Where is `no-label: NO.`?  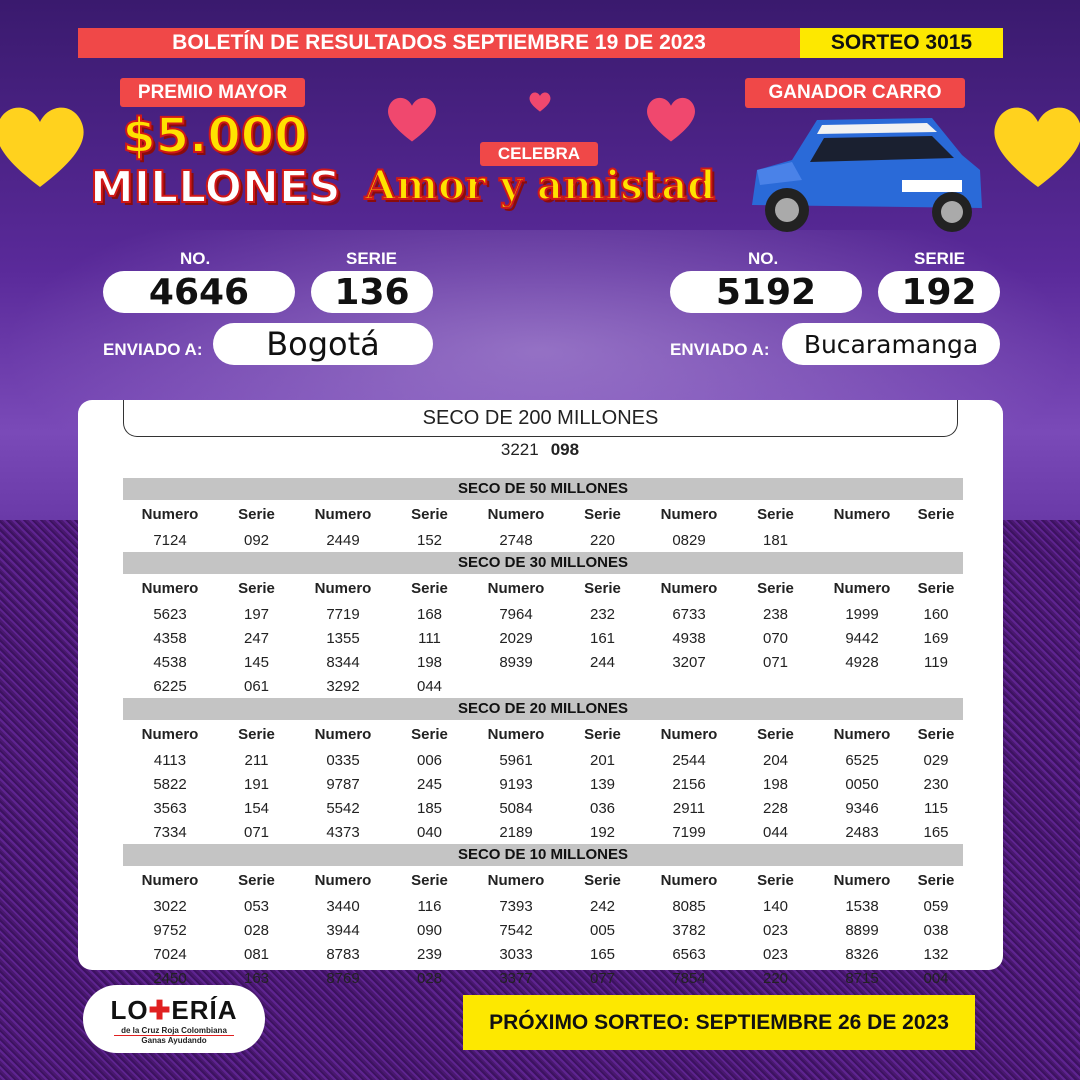 no-label: NO. is located at coordinates (763, 258).